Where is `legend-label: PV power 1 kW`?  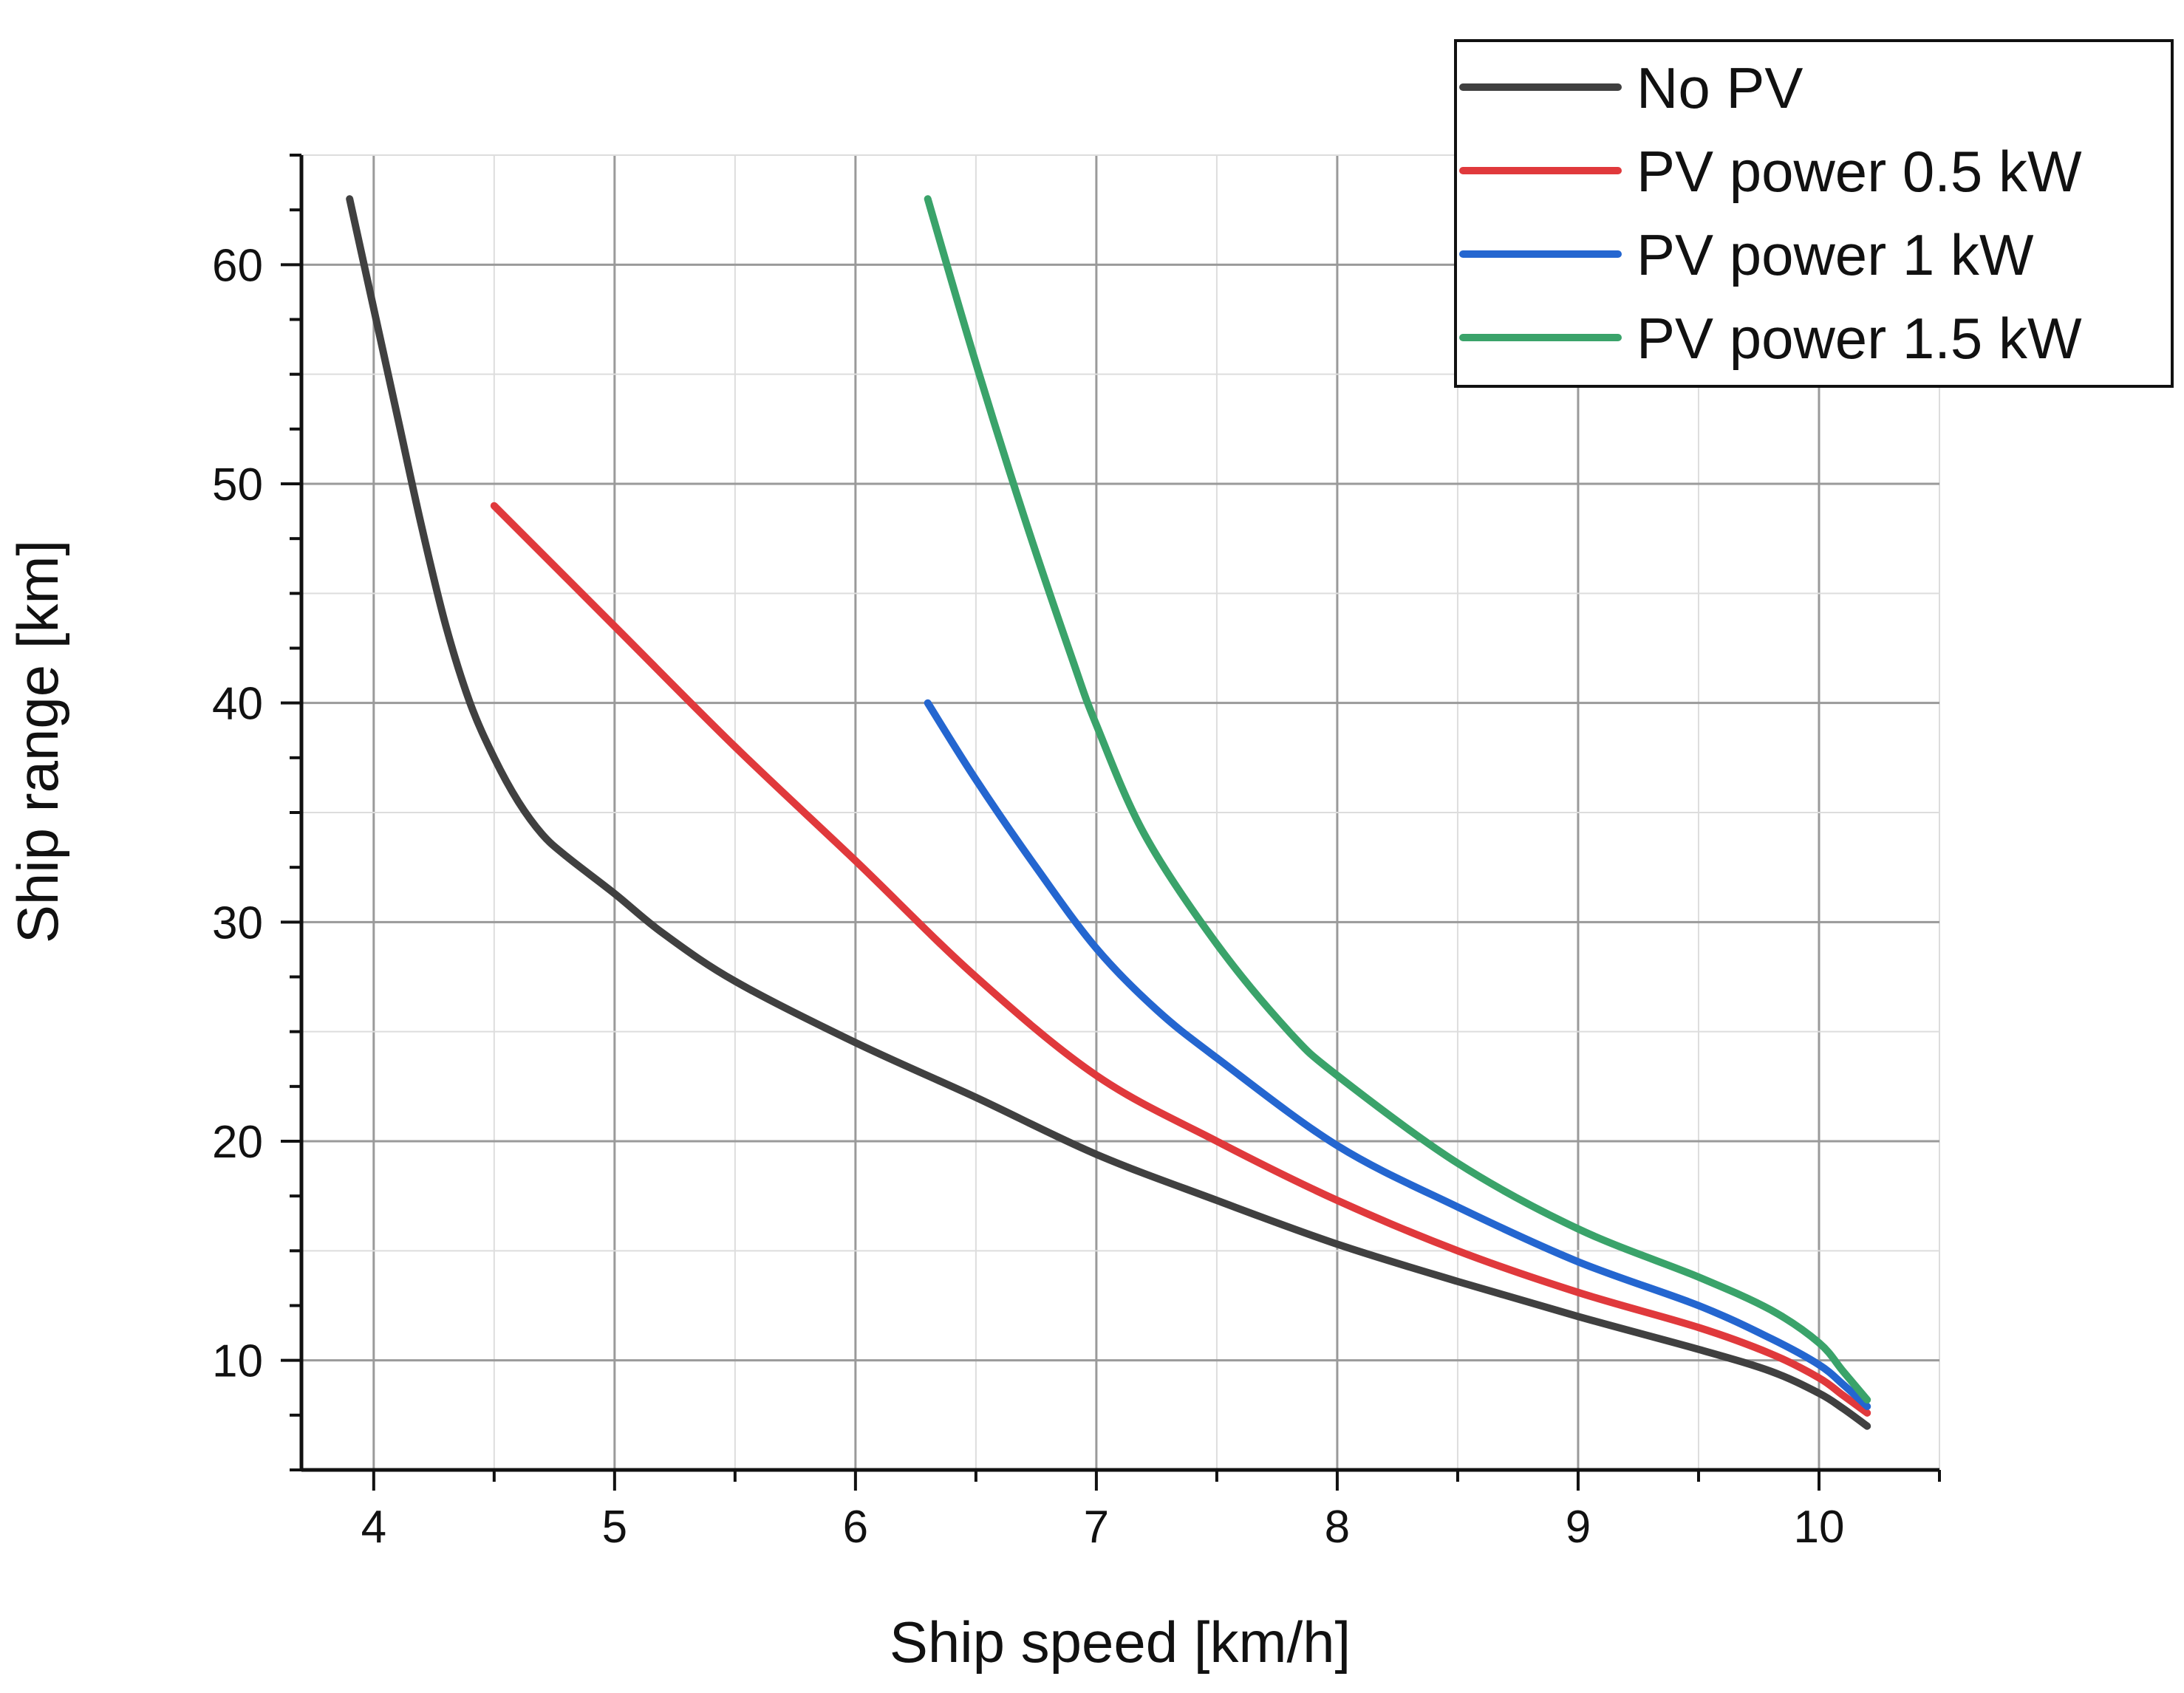
legend-label: PV power 1 kW is located at coordinates (1835, 254).